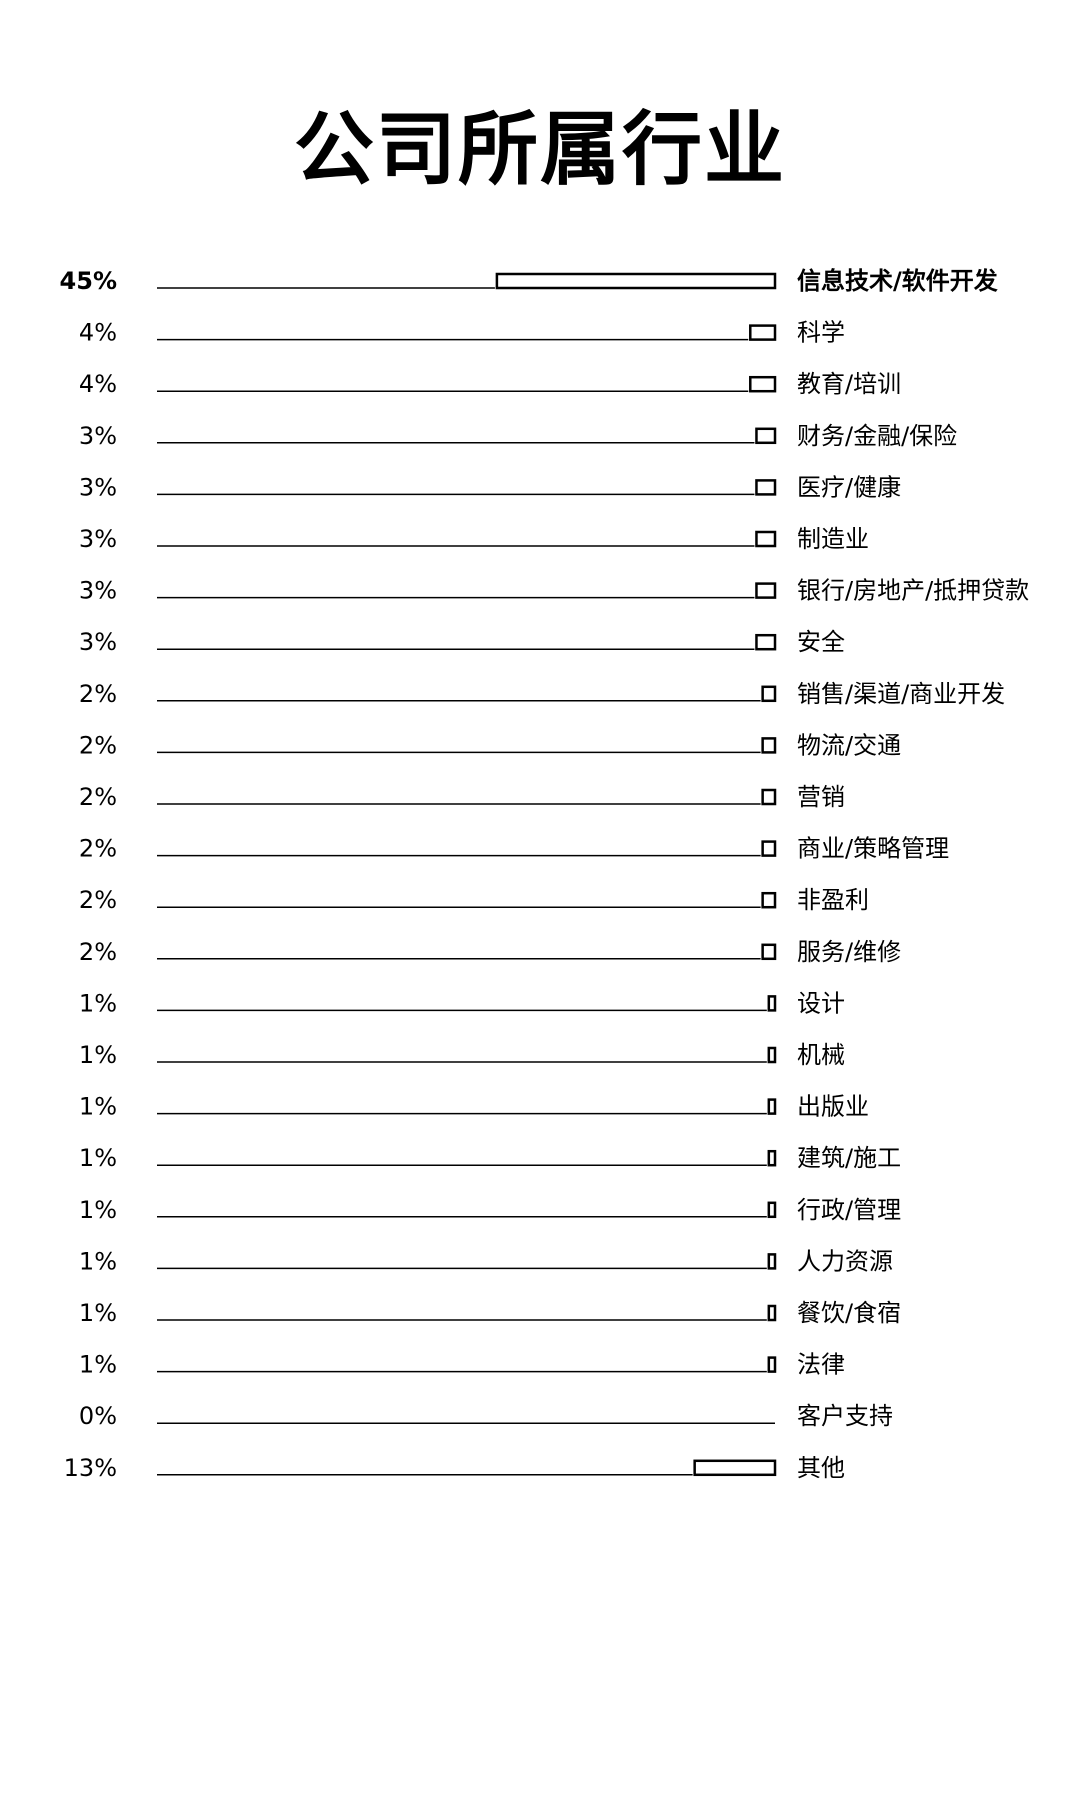 Image resolution: width=1080 pixels, height=1800 pixels. I want to click on bar-row: 2% 物流/交通, so click(490, 745).